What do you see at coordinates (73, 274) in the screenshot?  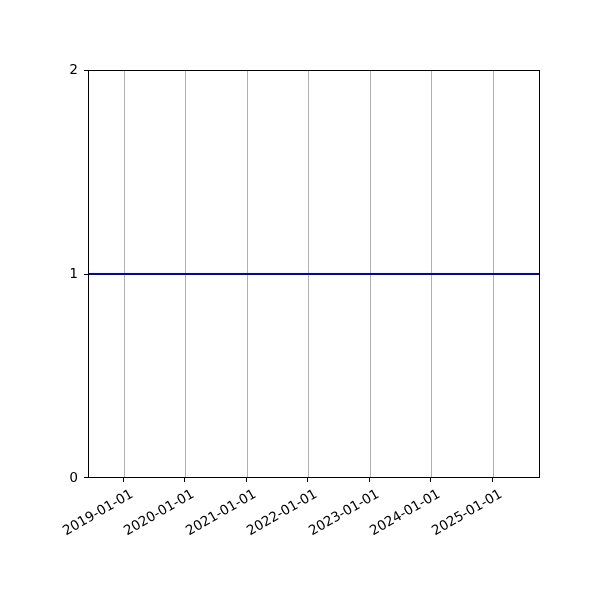 I see `y-tick-label-1: 1` at bounding box center [73, 274].